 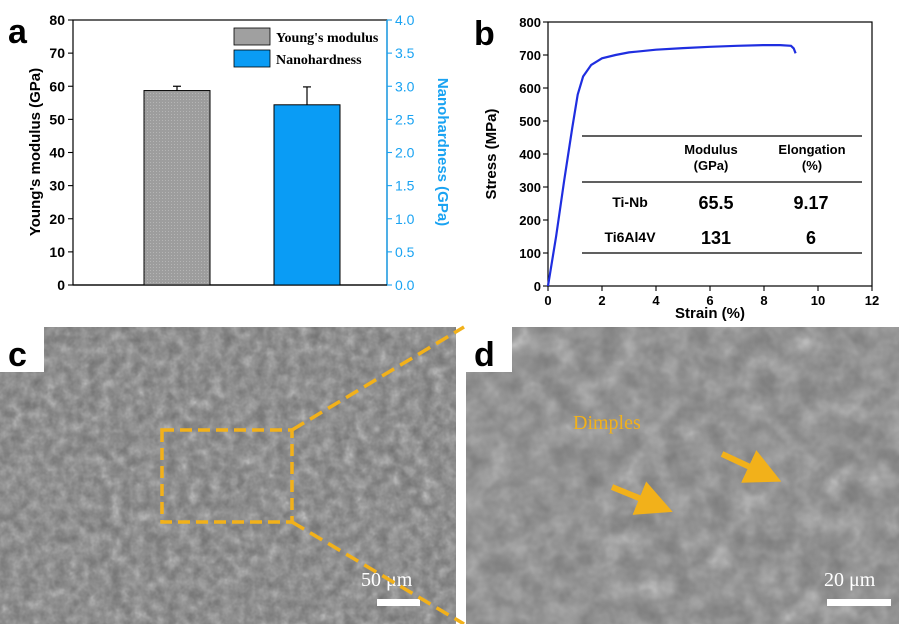 I want to click on y-axis-title-right: Nanohardness (GPa), so click(x=442, y=152).